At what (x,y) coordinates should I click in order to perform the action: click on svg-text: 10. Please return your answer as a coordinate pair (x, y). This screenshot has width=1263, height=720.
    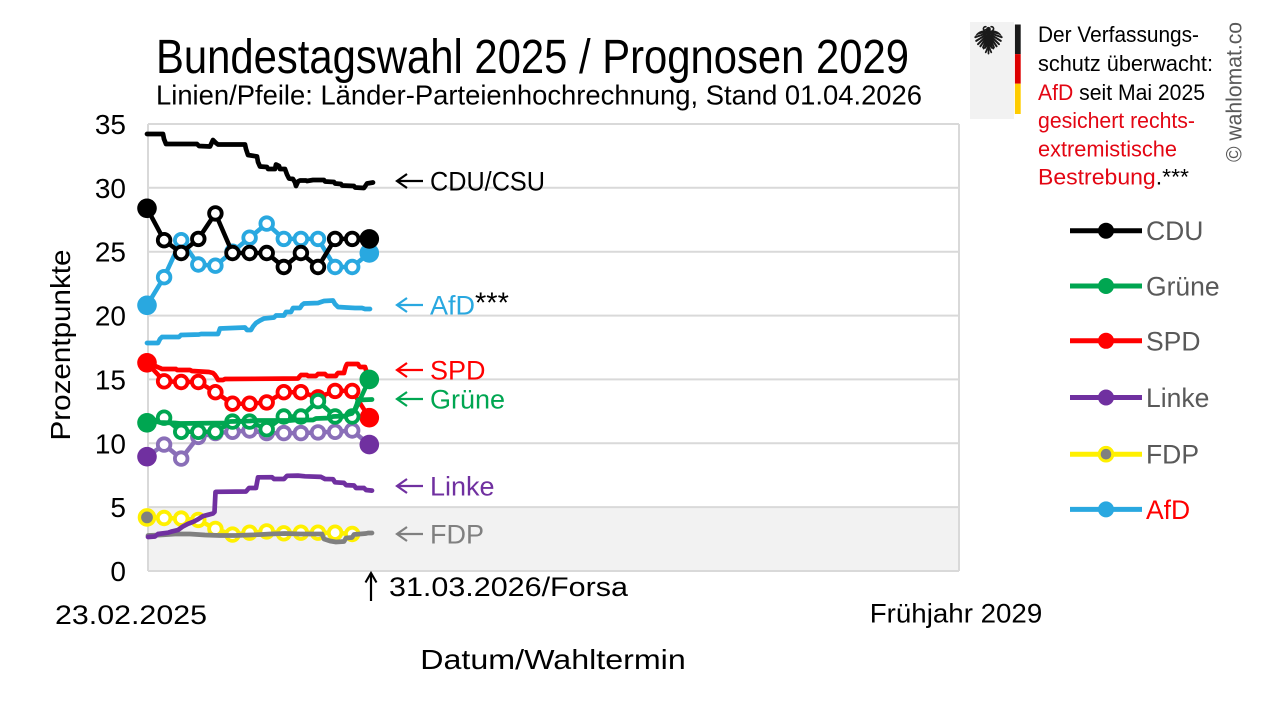
    Looking at the image, I should click on (110, 443).